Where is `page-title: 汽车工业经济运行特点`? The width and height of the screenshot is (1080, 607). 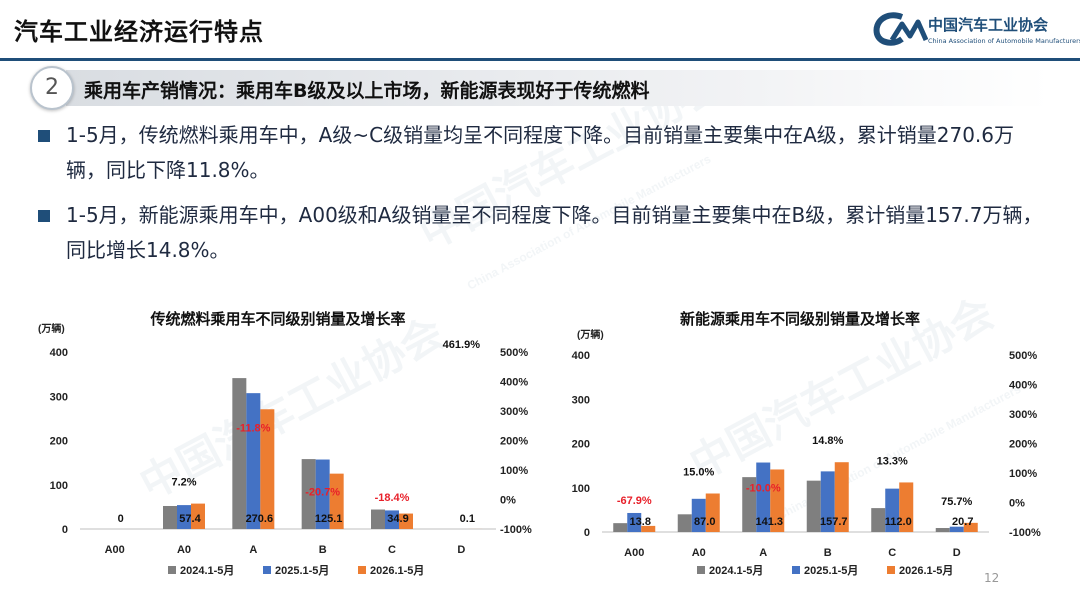 page-title: 汽车工业经济运行特点 is located at coordinates (139, 32).